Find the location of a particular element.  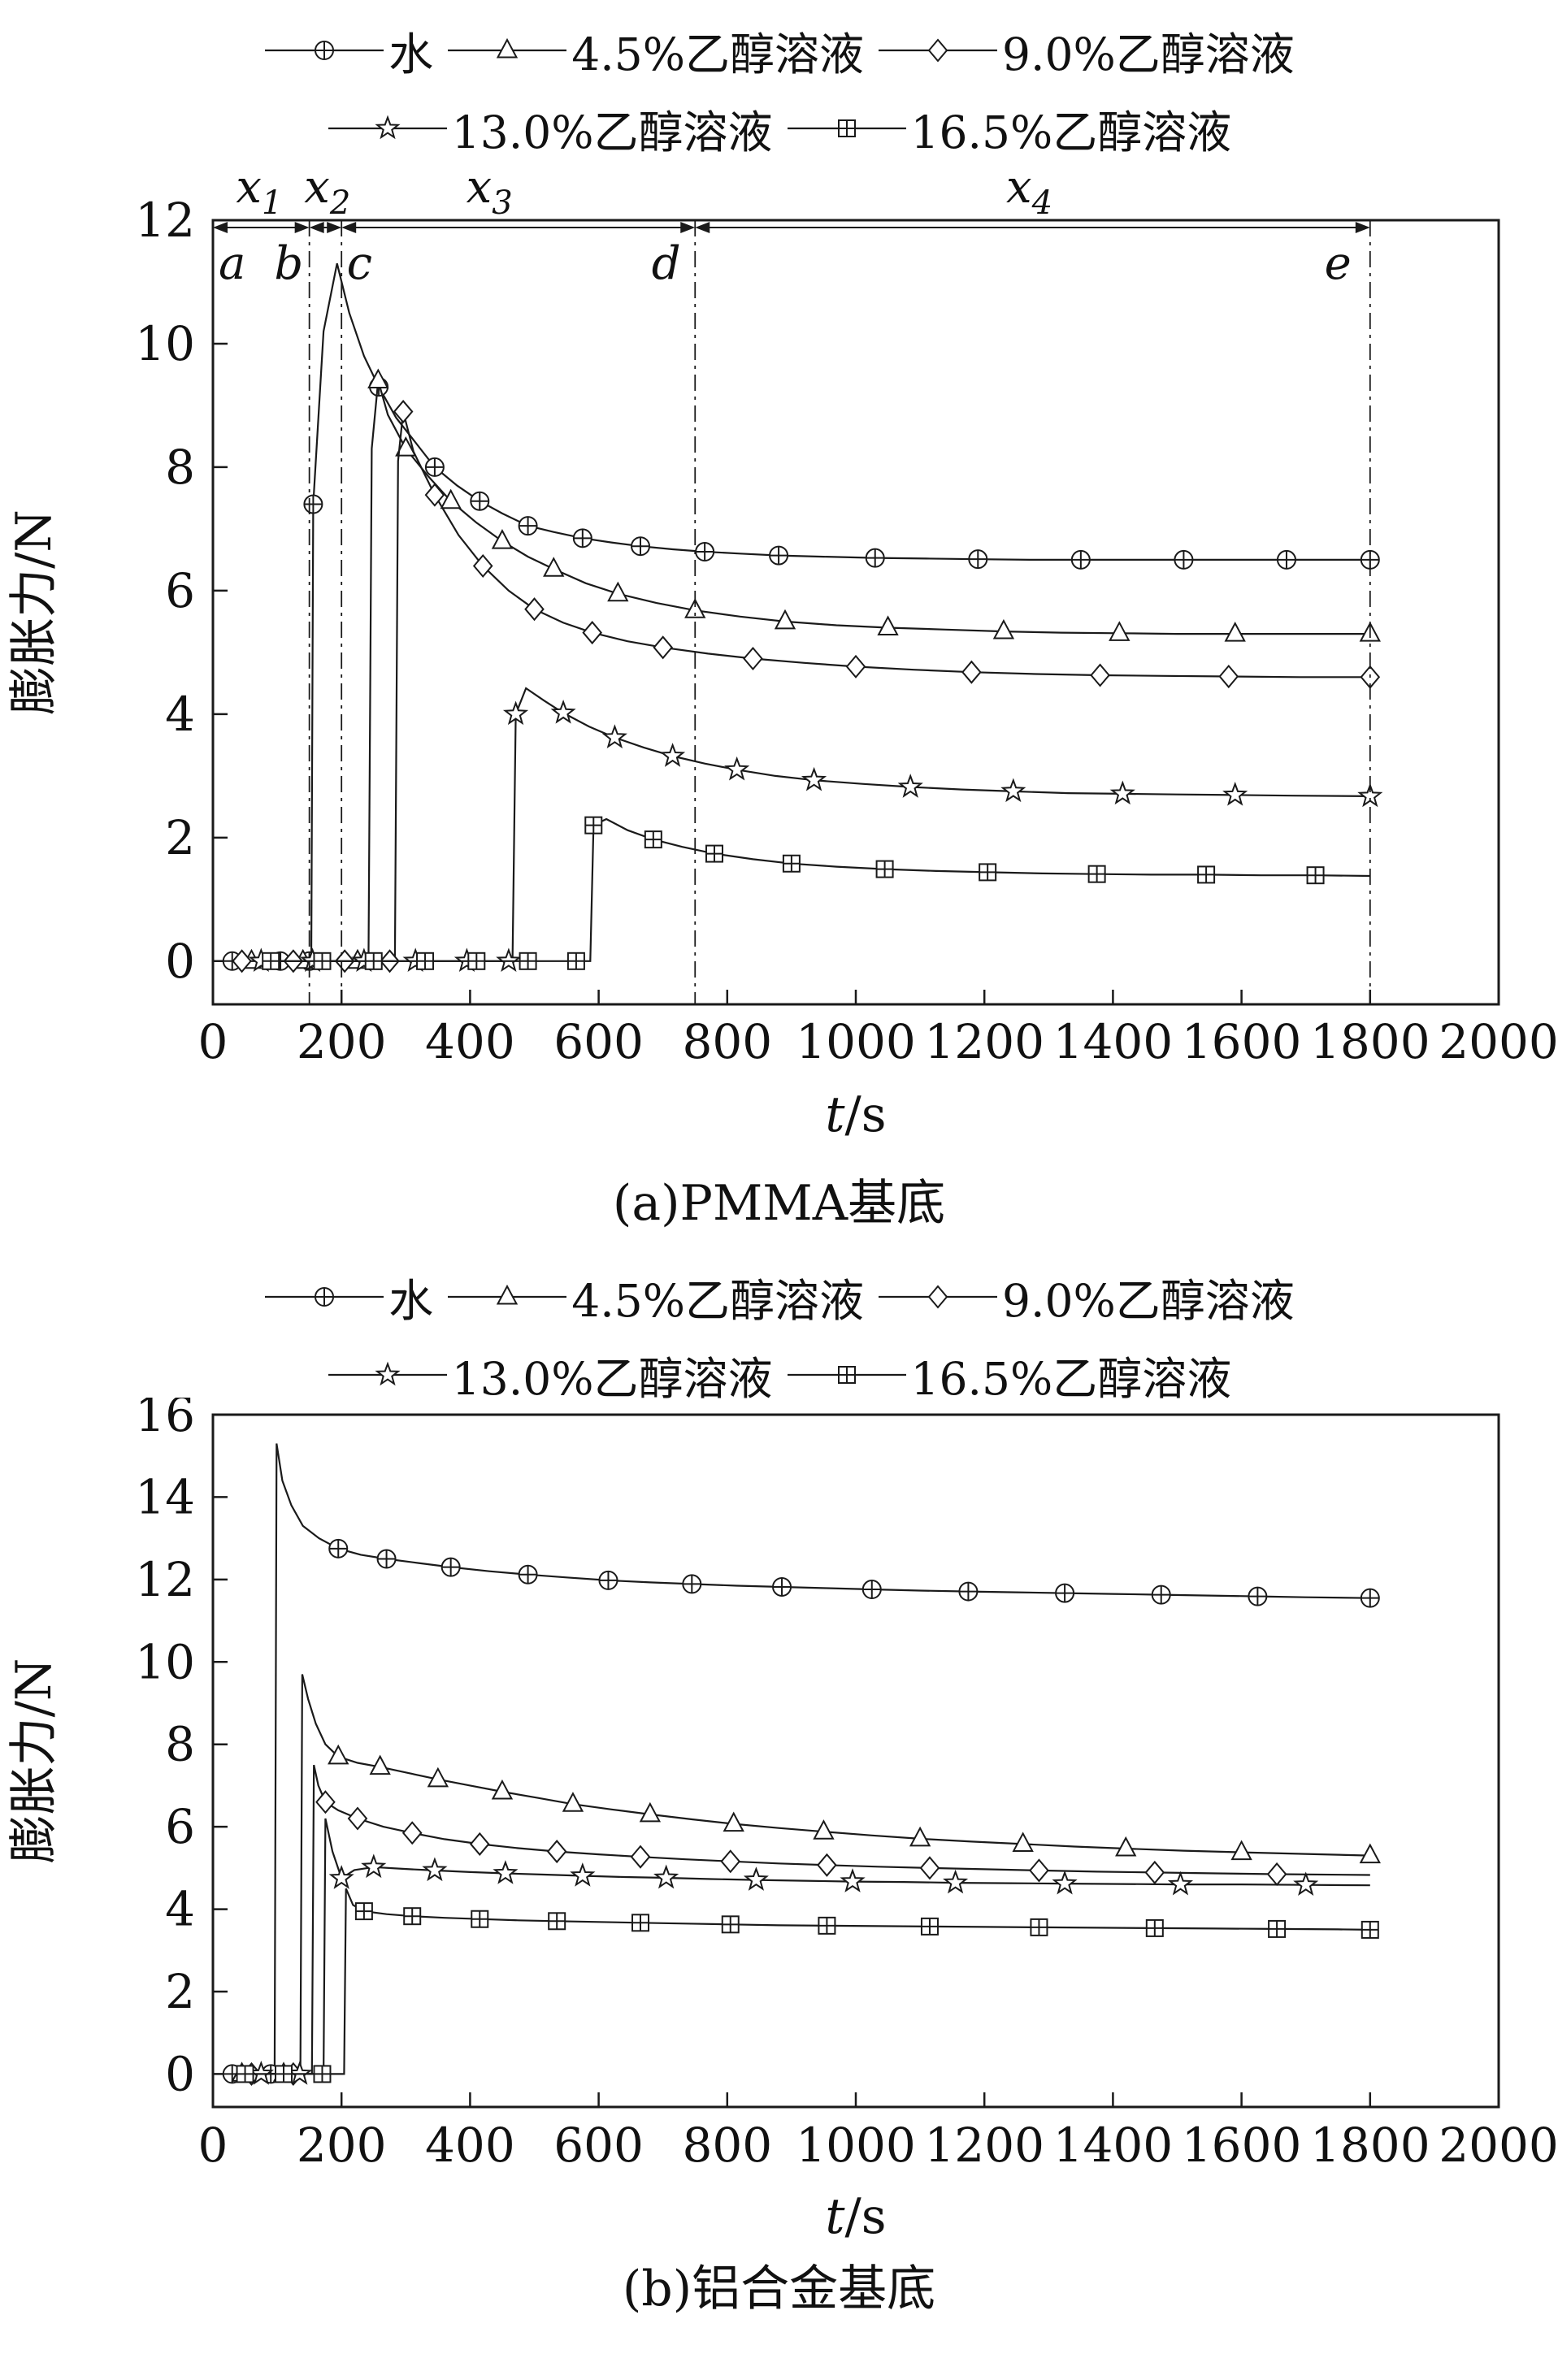

y-tick-label: 6 is located at coordinates (180, 590).